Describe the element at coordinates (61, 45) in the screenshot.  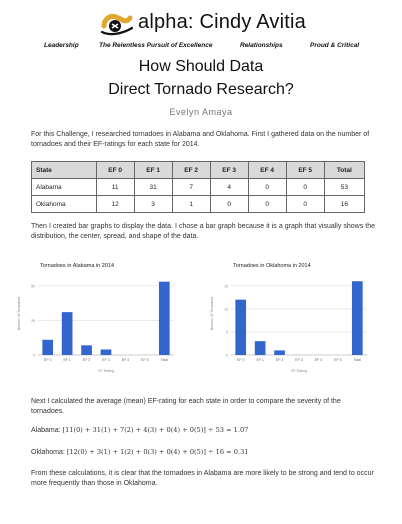
I see `tagline-leadership: Leadership` at that location.